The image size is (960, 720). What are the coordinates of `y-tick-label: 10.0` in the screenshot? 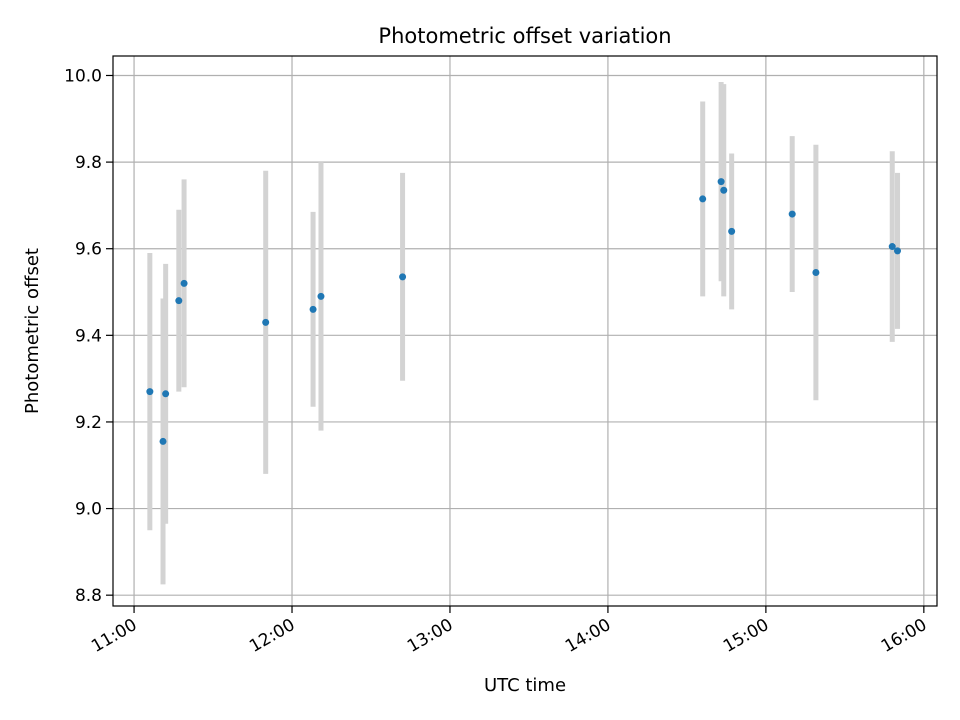 It's located at (83, 76).